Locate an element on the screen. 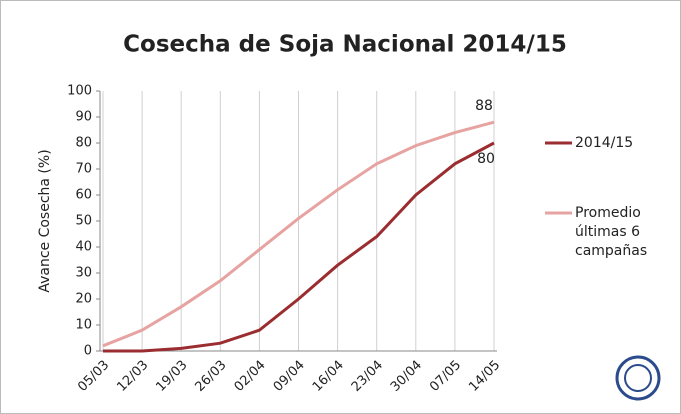 The height and width of the screenshot is (414, 681). y-tick-label: 10 is located at coordinates (83, 325).